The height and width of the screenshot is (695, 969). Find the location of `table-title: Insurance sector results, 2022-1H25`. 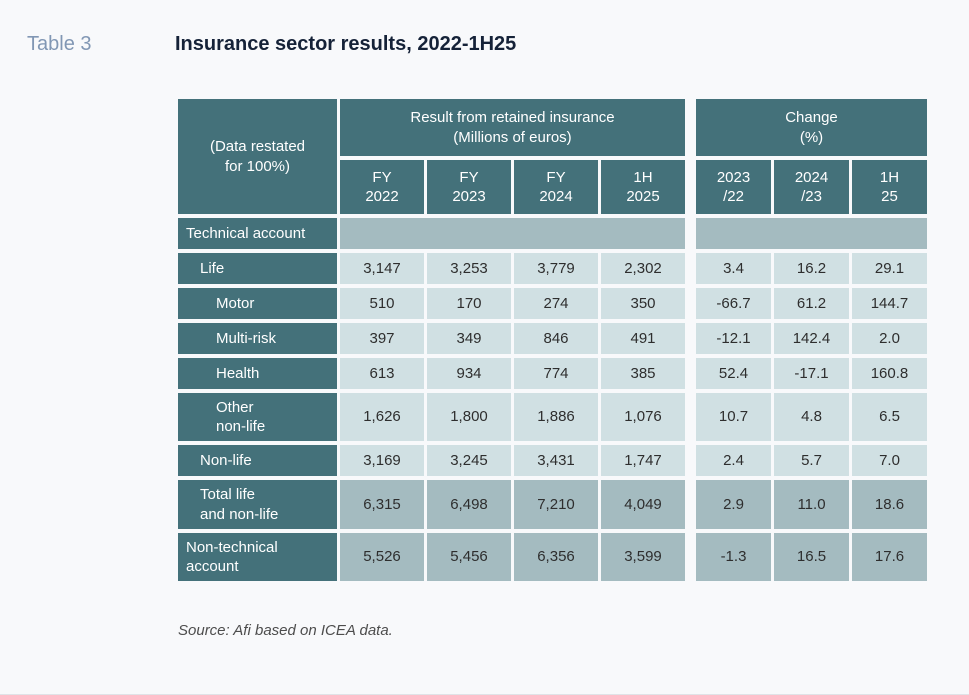

table-title: Insurance sector results, 2022-1H25 is located at coordinates (346, 44).